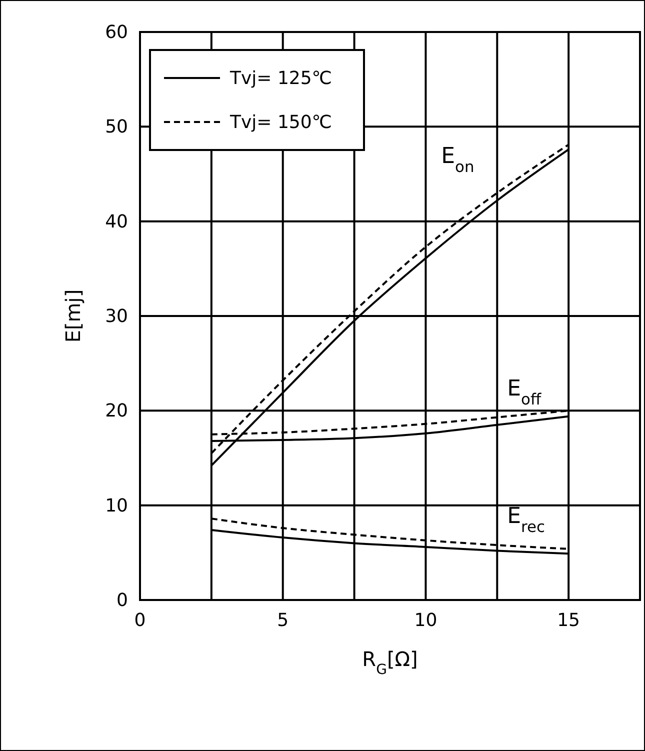  What do you see at coordinates (116, 127) in the screenshot?
I see `y-tick-label: 50` at bounding box center [116, 127].